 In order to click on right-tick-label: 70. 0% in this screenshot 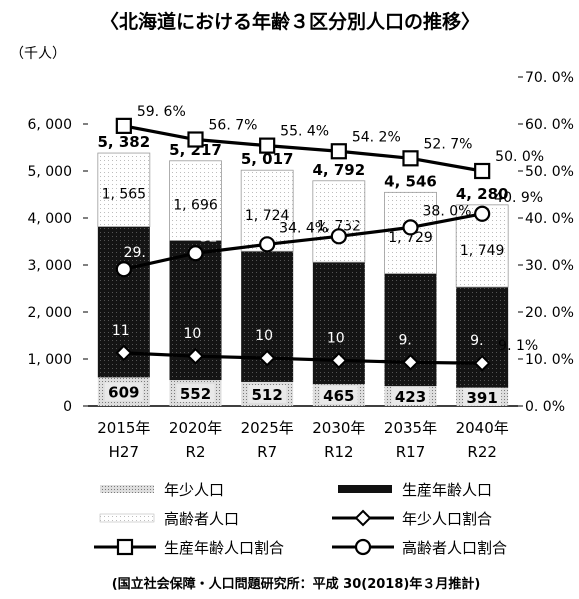, I will do `click(549, 78)`.